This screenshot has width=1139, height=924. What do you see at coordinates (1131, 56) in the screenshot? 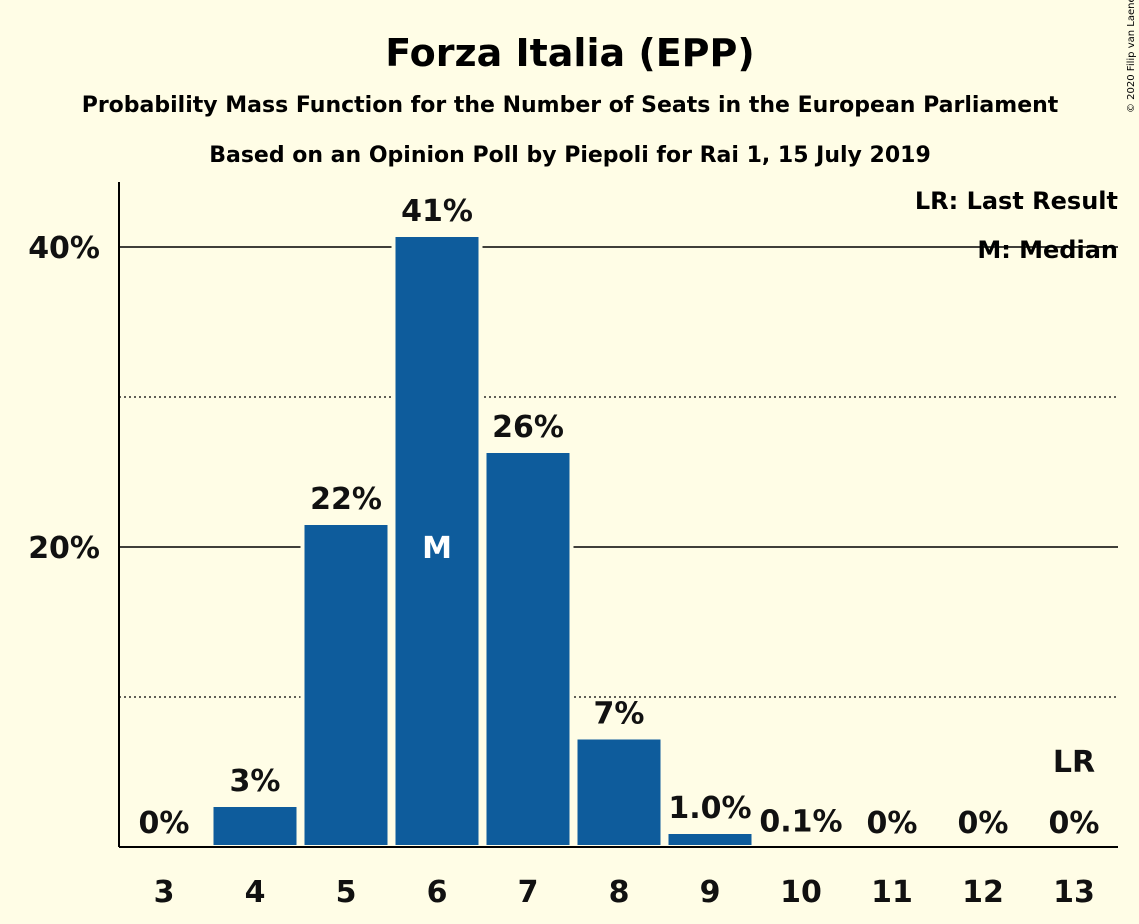
I see `copyright-notice: © 2020 Filip van Laenen` at bounding box center [1131, 56].